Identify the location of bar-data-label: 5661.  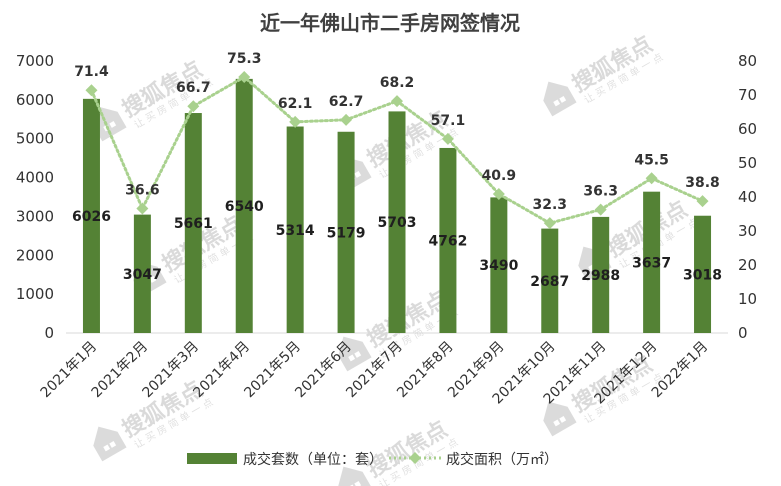
(193, 224).